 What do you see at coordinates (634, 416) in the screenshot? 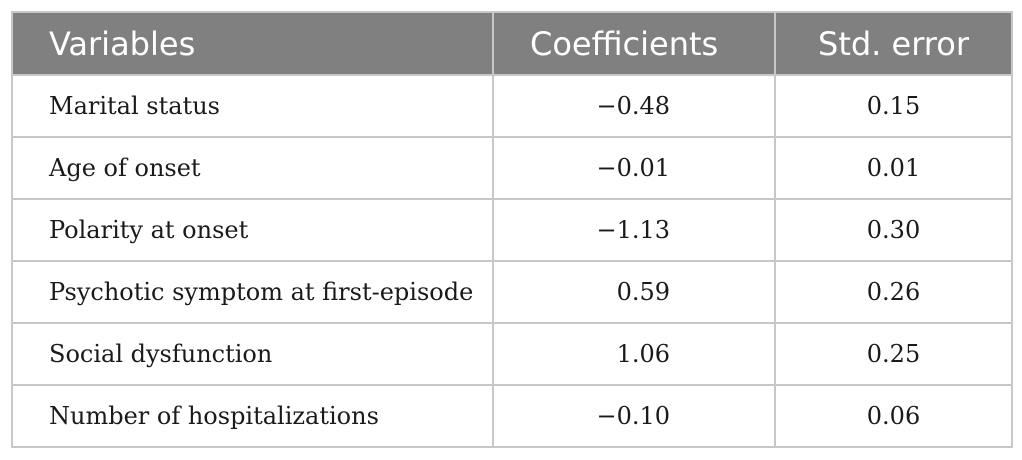
I see `coefficient-cell: −0.10` at bounding box center [634, 416].